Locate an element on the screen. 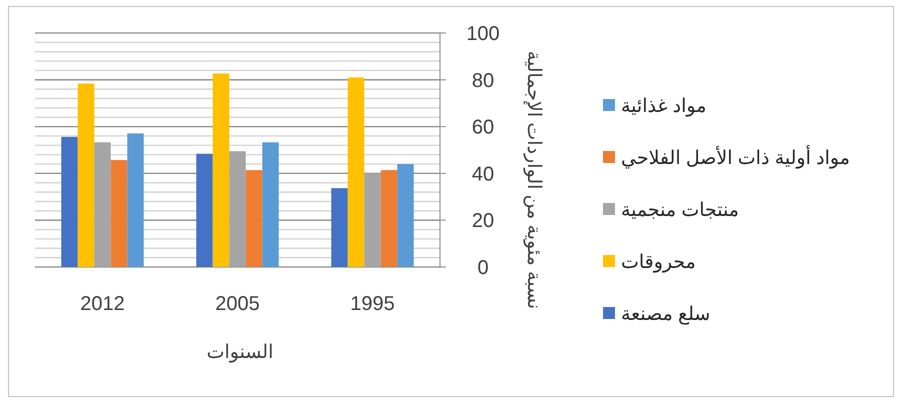 The width and height of the screenshot is (902, 403). y-tick-label: 80 is located at coordinates (483, 81).